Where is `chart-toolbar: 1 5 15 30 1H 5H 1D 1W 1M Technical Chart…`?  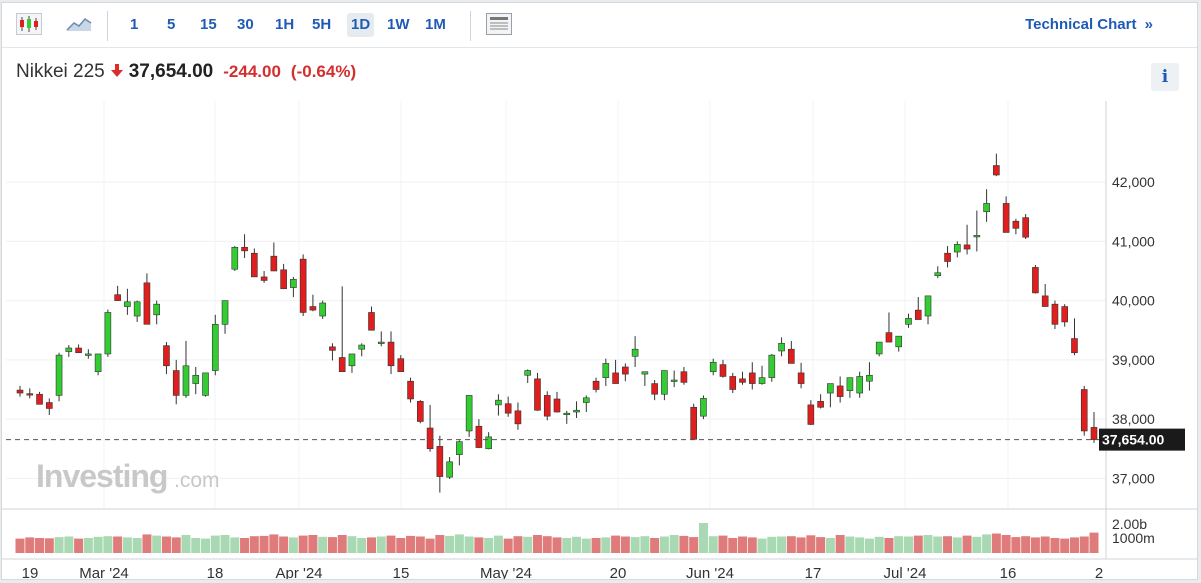 chart-toolbar: 1 5 15 30 1H 5H 1D 1W 1M Technical Chart… is located at coordinates (599, 25).